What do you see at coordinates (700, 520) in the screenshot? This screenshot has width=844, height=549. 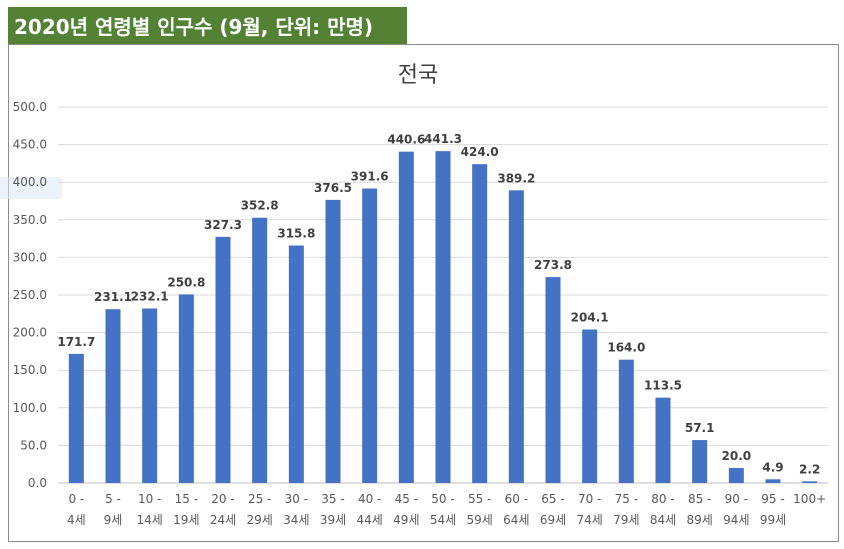 I see `x-tick-label: 89세` at bounding box center [700, 520].